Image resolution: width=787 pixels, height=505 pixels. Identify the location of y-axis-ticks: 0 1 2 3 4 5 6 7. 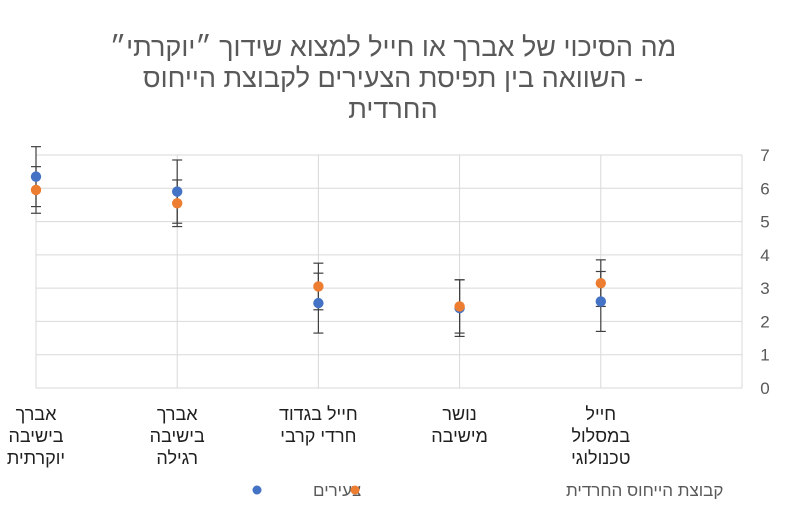
(764, 272).